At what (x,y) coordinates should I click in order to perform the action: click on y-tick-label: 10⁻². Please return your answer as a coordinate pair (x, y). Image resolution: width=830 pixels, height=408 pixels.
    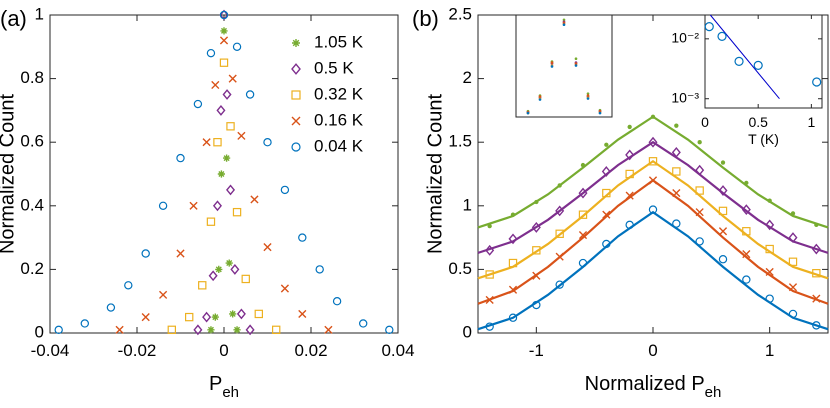
    Looking at the image, I should click on (685, 38).